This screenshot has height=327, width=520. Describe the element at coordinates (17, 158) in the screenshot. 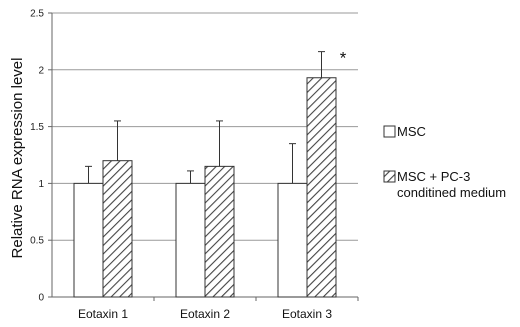

I see `y-axis-label: Relative RNA expression level` at that location.